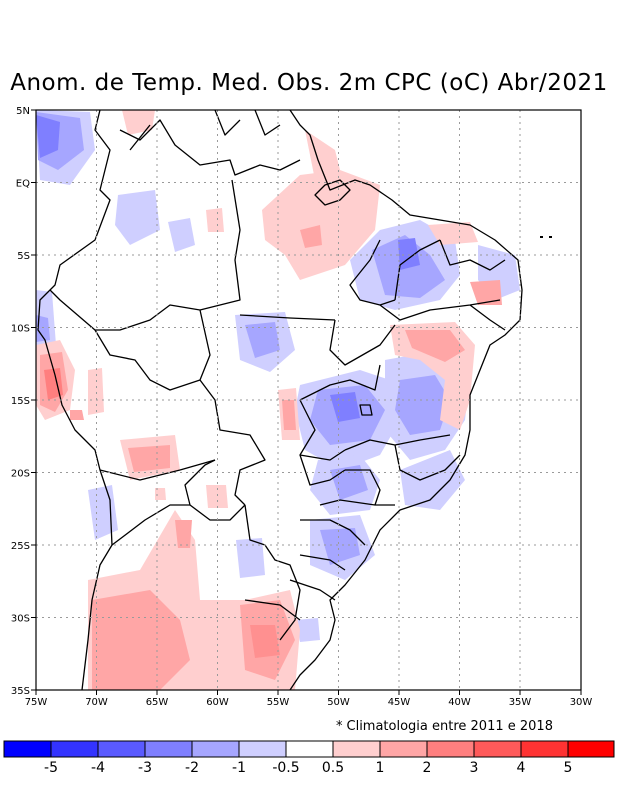 The height and width of the screenshot is (800, 618). Describe the element at coordinates (520, 702) in the screenshot. I see `x-tick-label: 35W` at that location.